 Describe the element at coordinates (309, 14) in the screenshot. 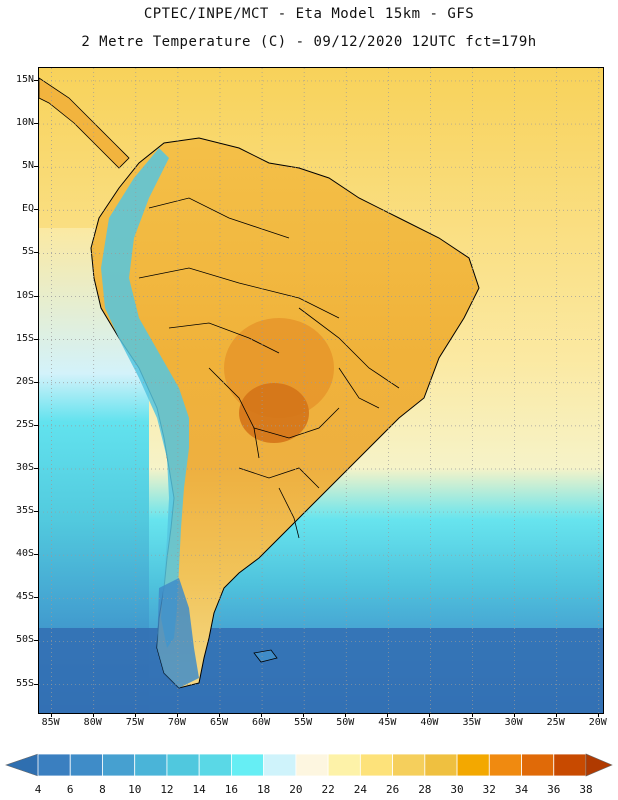

I see `chart-title-line-1: CPTEC/INPE/MCT - Eta Model 15km - GFS` at that location.